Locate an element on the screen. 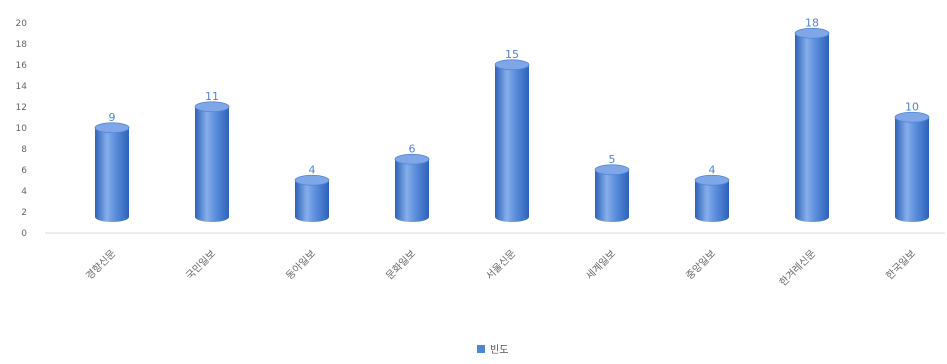  y-tick-label: 20 is located at coordinates (22, 24).